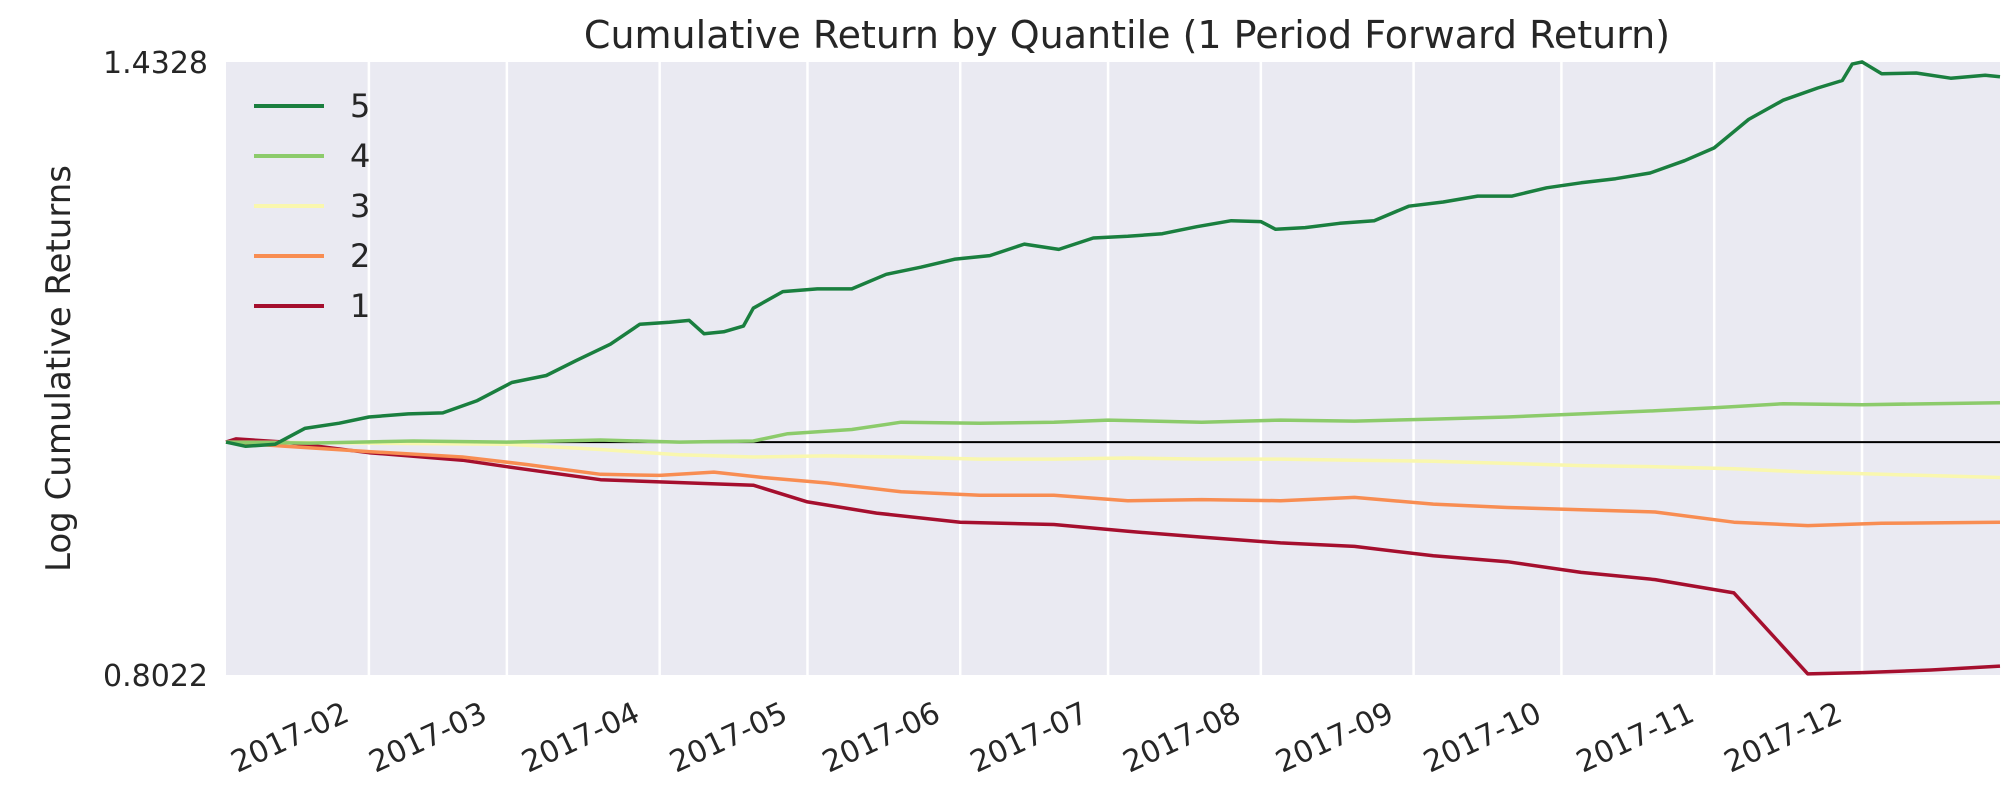  What do you see at coordinates (360, 256) in the screenshot?
I see `legend-label-q2: 2` at bounding box center [360, 256].